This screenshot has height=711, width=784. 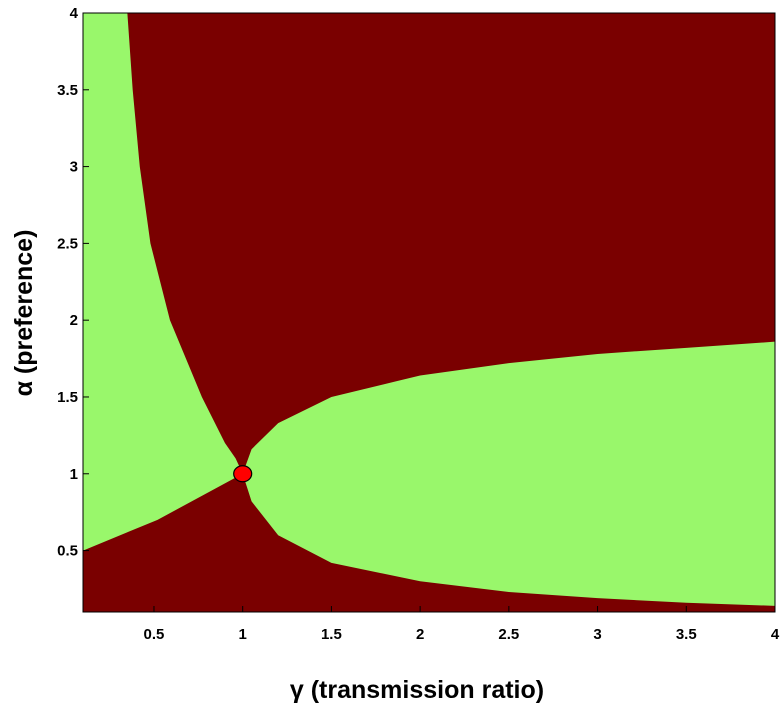 What do you see at coordinates (243, 474) in the screenshot?
I see `equilibrium-marker` at bounding box center [243, 474].